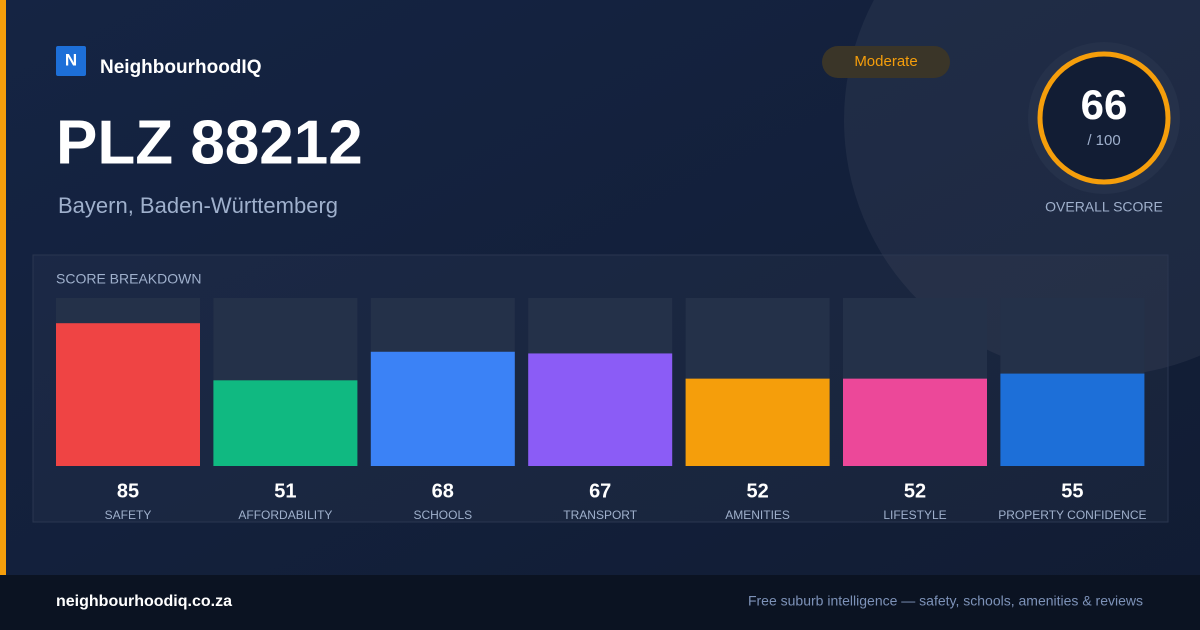  Describe the element at coordinates (914, 515) in the screenshot. I see `category-label: LIFESTYLE` at that location.